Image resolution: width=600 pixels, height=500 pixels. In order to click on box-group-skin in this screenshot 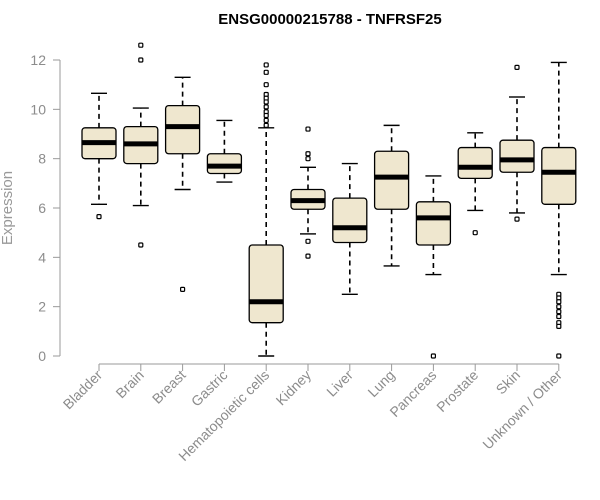, I will do `click(517, 143)`.